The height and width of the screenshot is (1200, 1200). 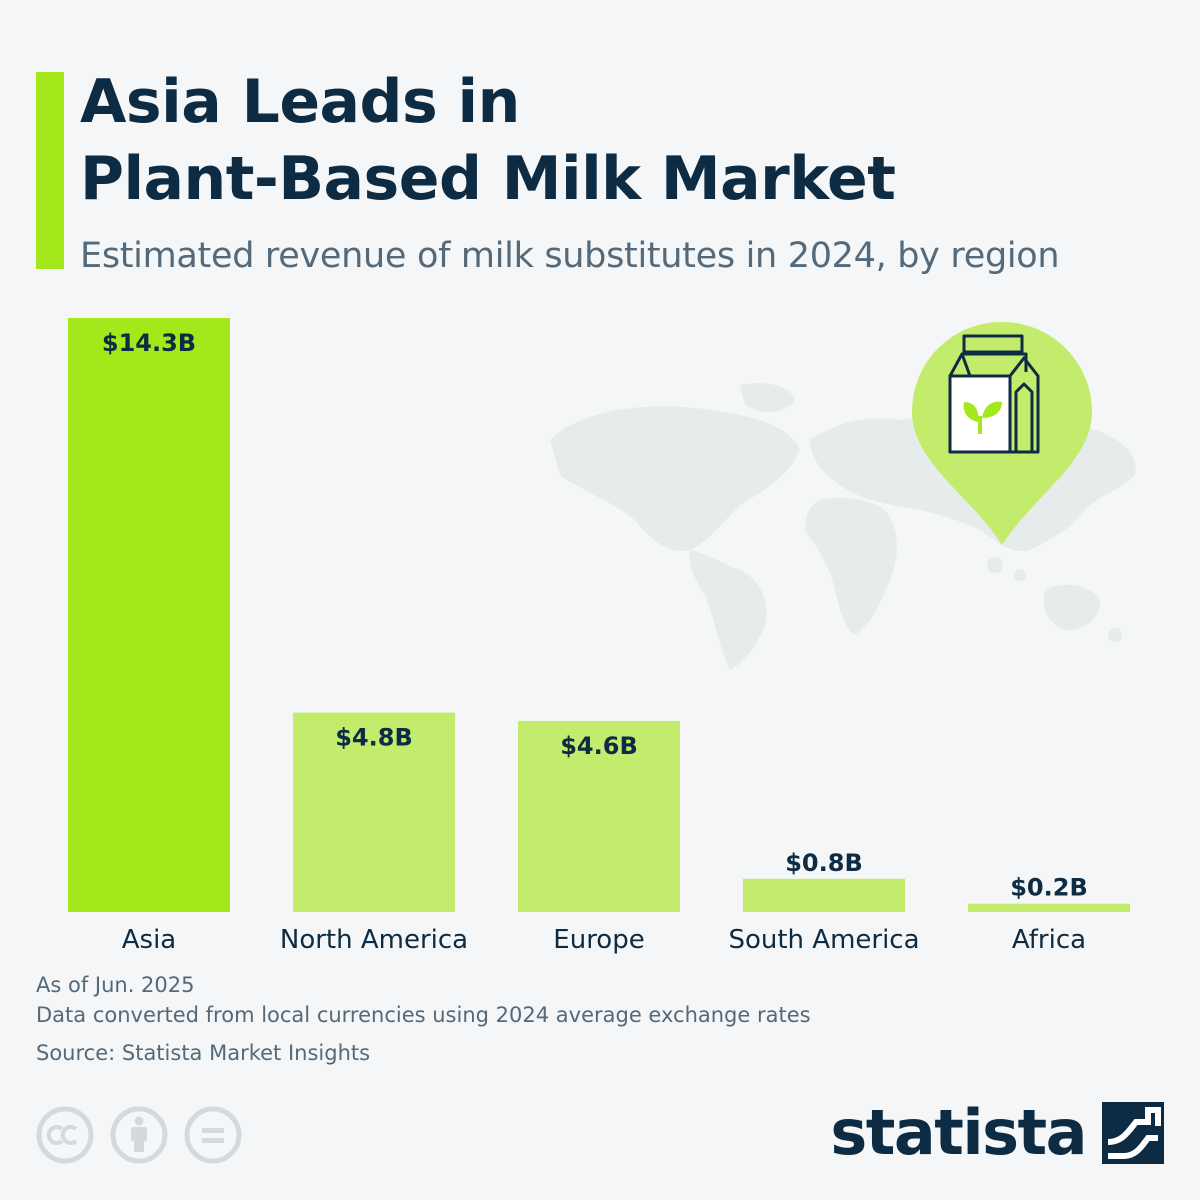 What do you see at coordinates (149, 343) in the screenshot?
I see `value-label-asia: $14.3B` at bounding box center [149, 343].